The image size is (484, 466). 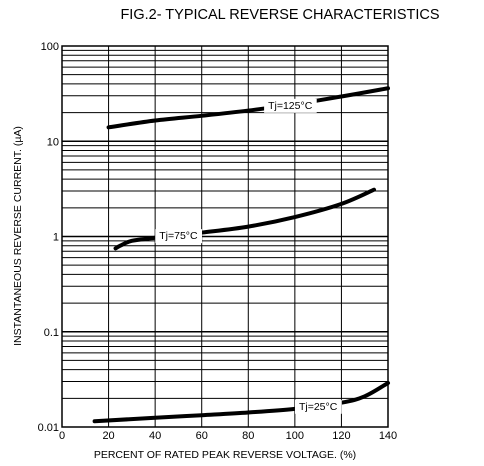 I want to click on x-tick-label: 20, so click(x=108, y=436).